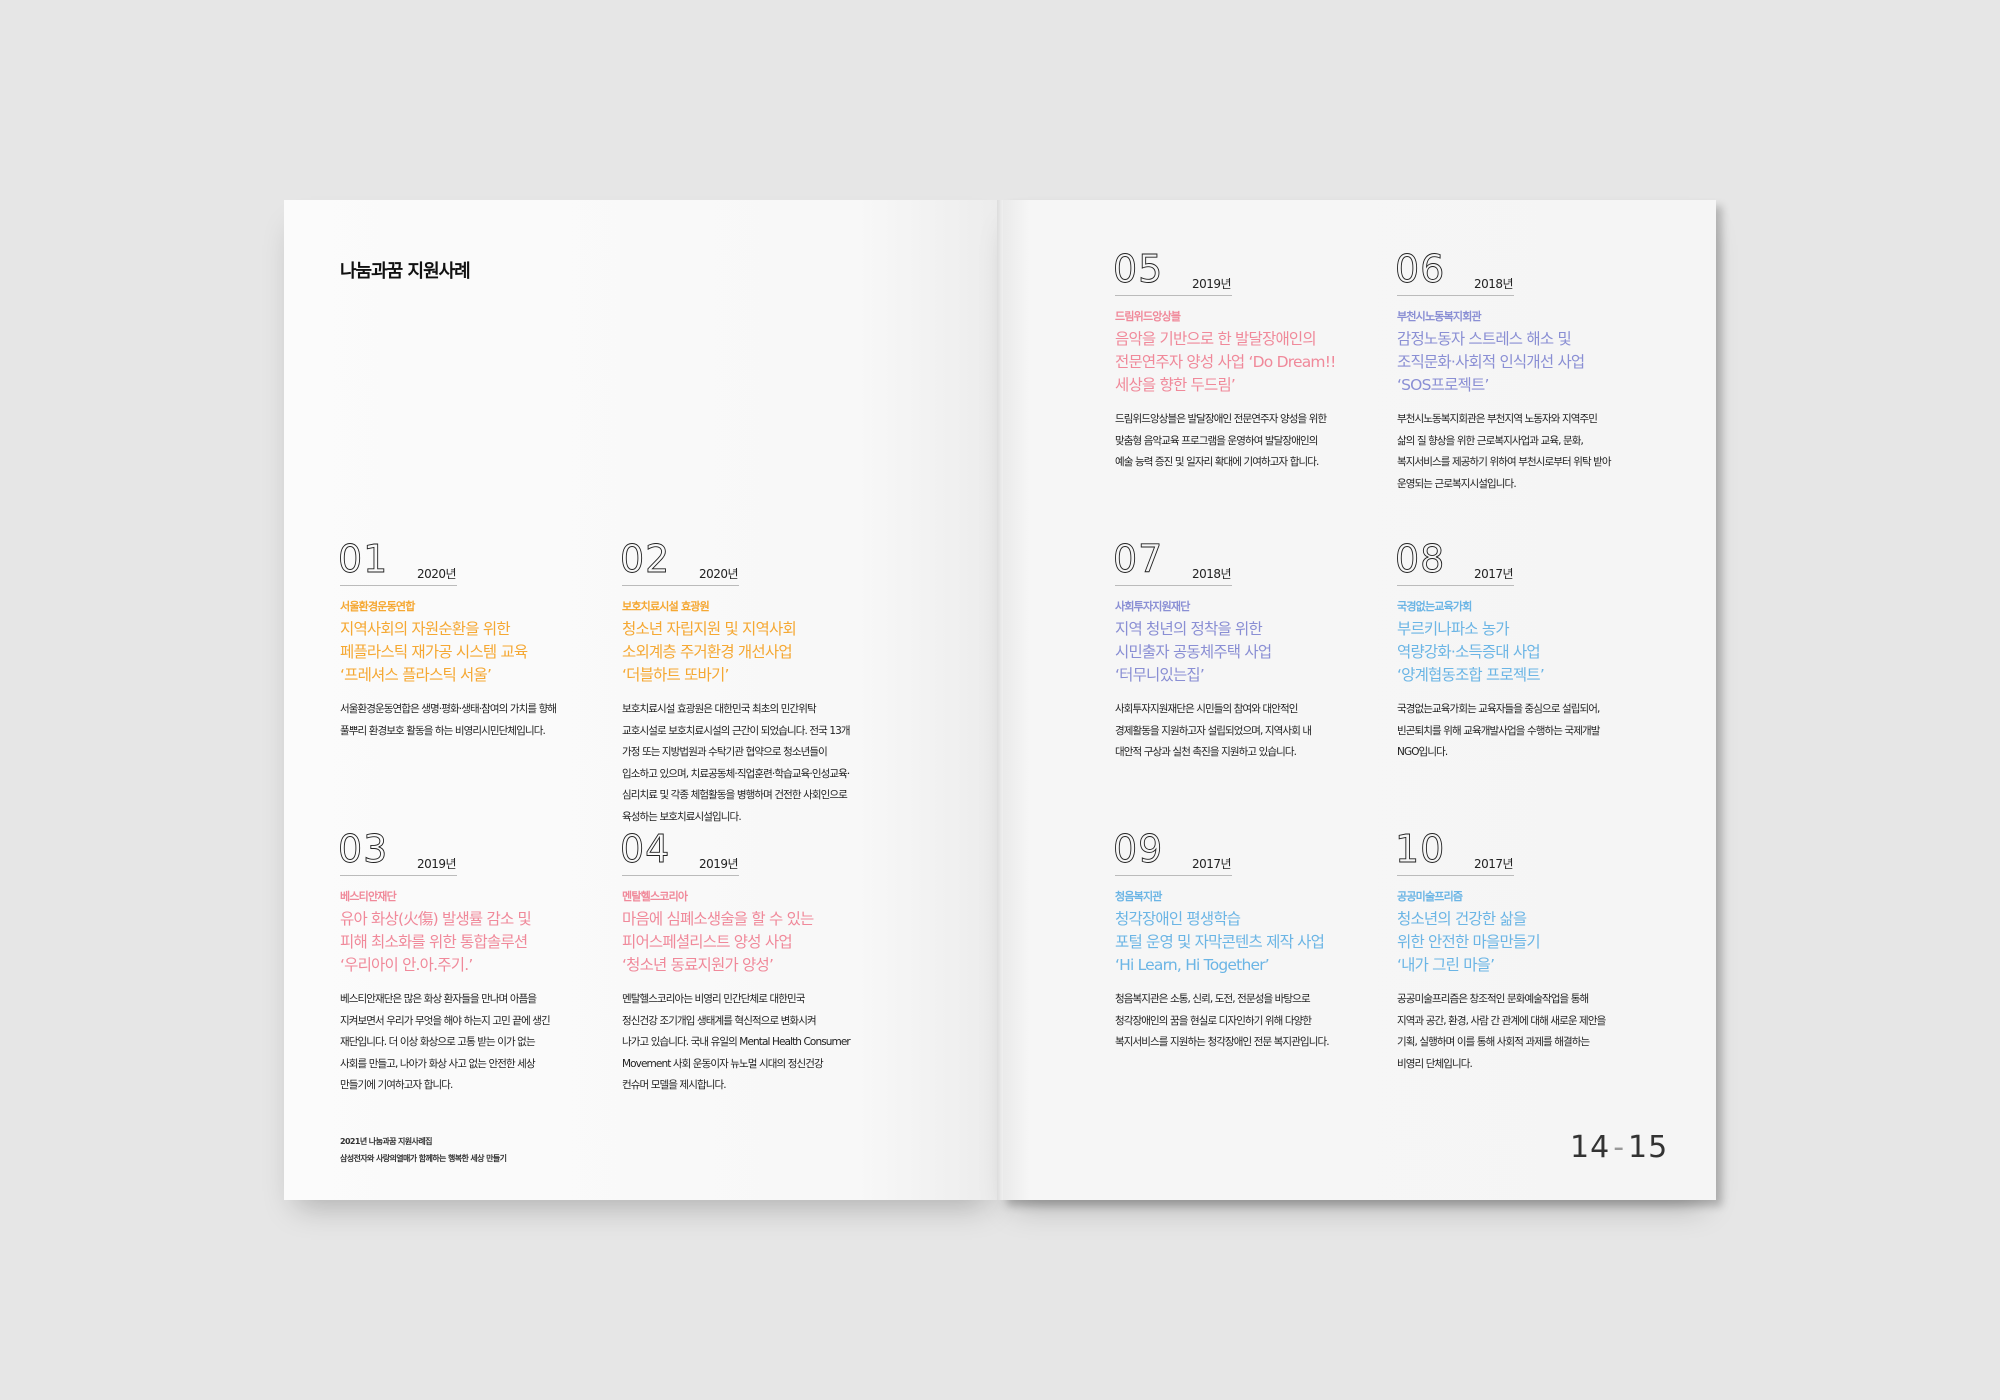 The width and height of the screenshot is (2000, 1400). What do you see at coordinates (1189, 629) in the screenshot?
I see `case-title-line: 지역 청년의 정착을 위한` at bounding box center [1189, 629].